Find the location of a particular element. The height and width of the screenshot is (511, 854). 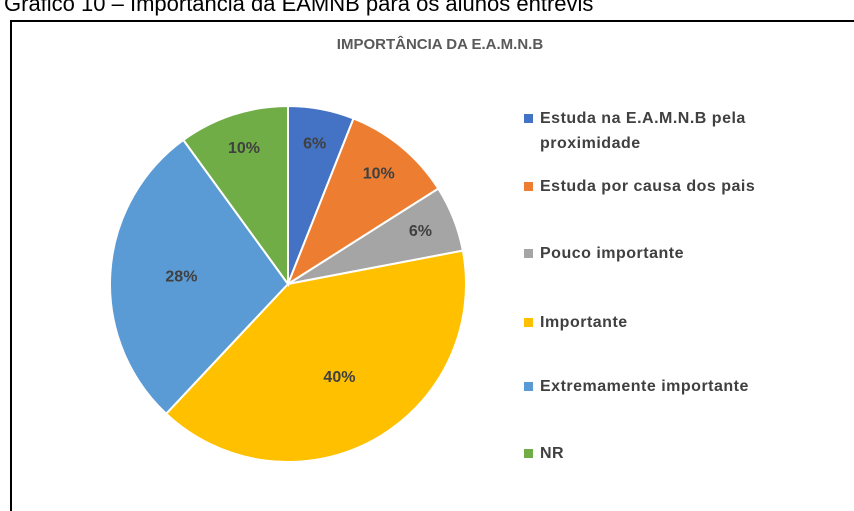

legend-label: NR is located at coordinates (552, 453).